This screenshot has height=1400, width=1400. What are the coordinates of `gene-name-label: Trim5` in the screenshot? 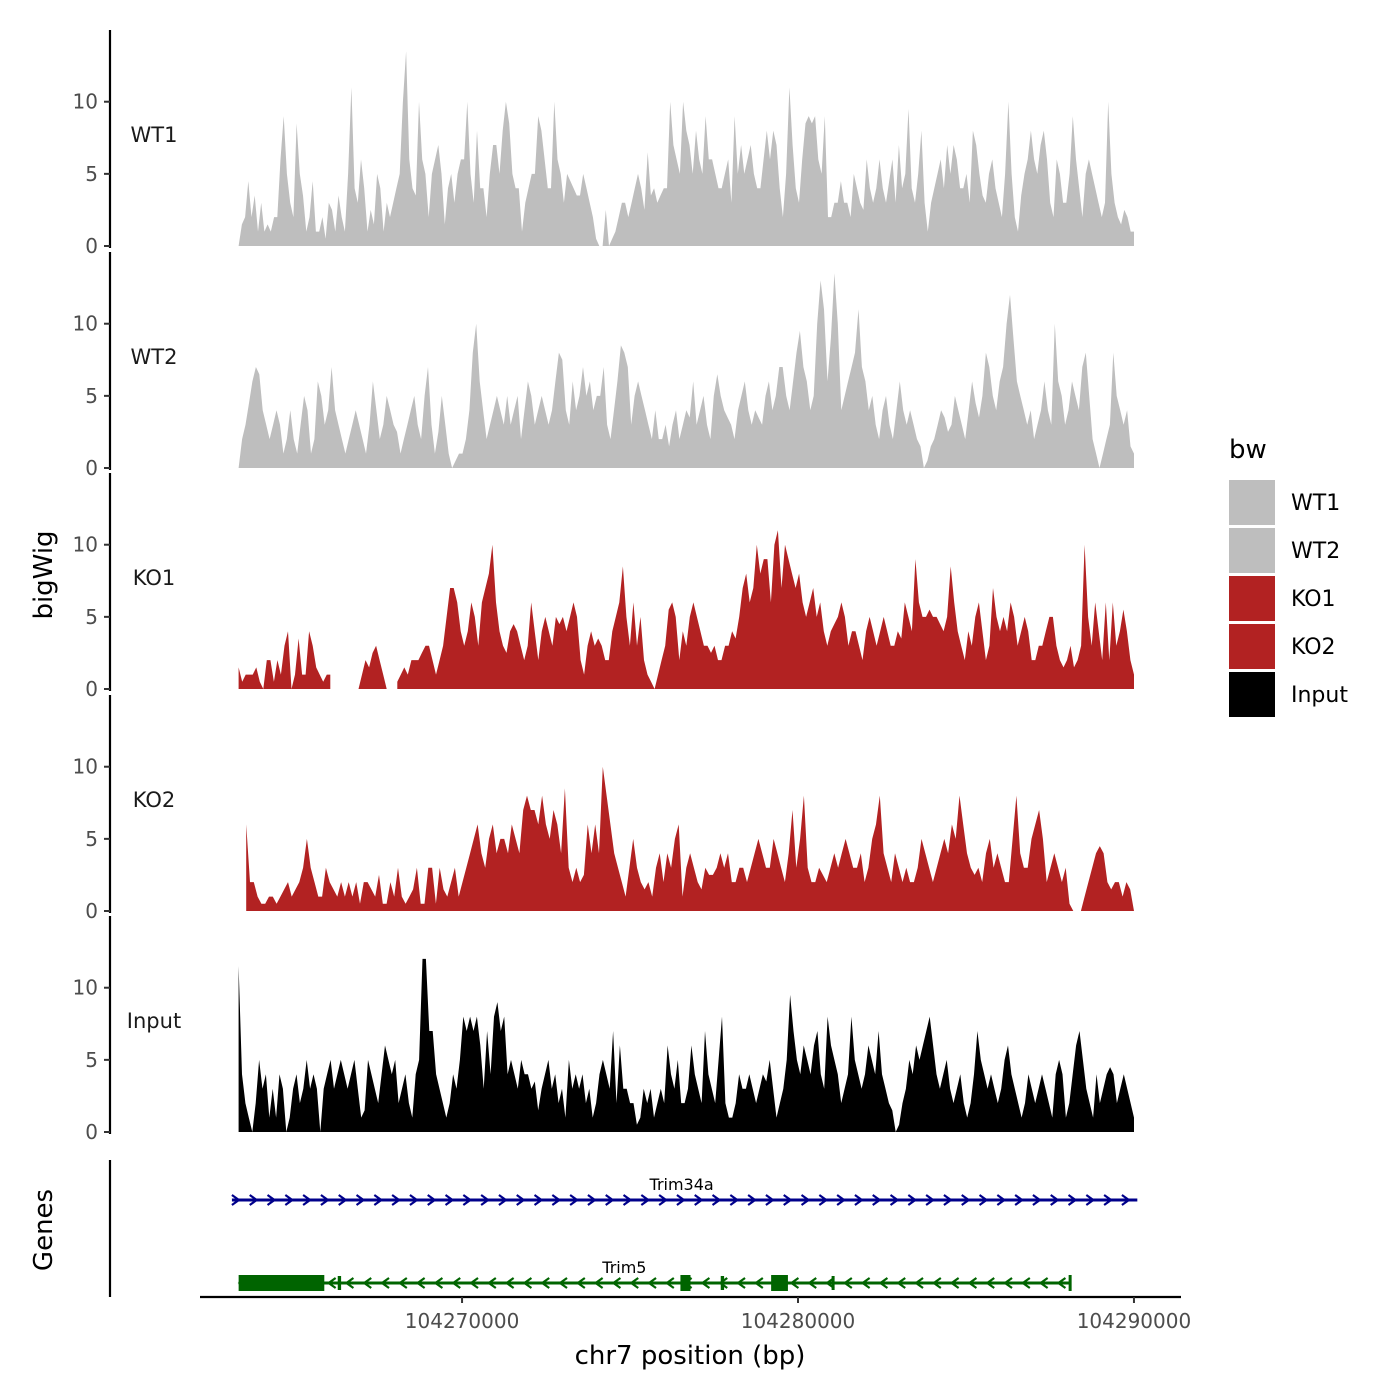 It's located at (623, 1267).